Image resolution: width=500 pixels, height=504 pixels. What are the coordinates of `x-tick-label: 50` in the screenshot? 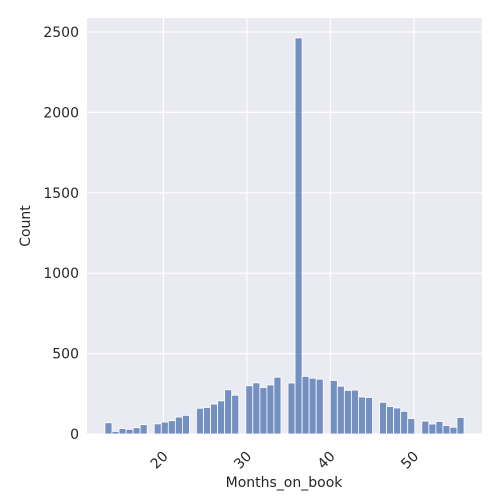 It's located at (410, 461).